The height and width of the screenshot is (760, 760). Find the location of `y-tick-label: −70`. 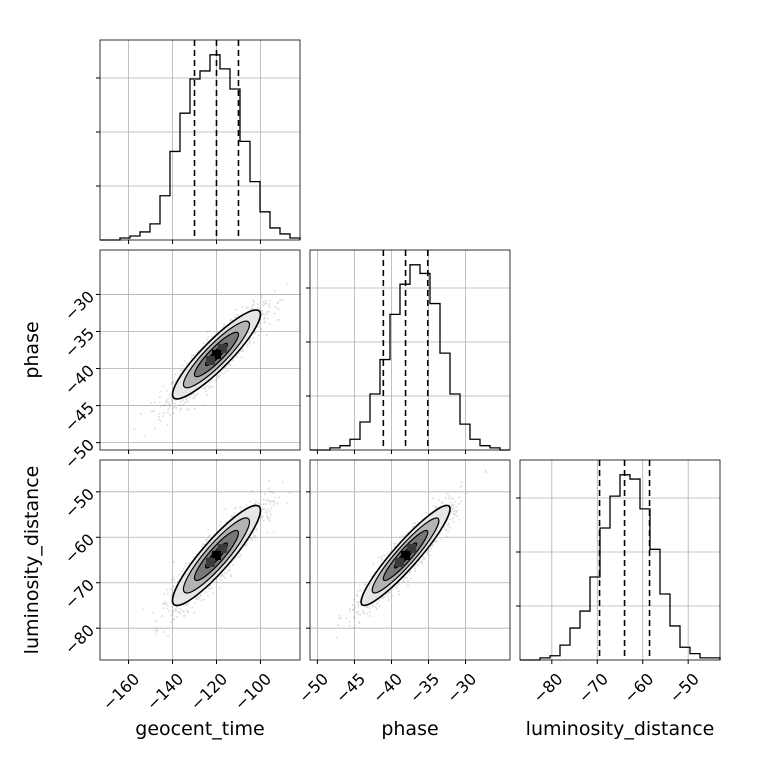

y-tick-label: −70 is located at coordinates (79, 593).